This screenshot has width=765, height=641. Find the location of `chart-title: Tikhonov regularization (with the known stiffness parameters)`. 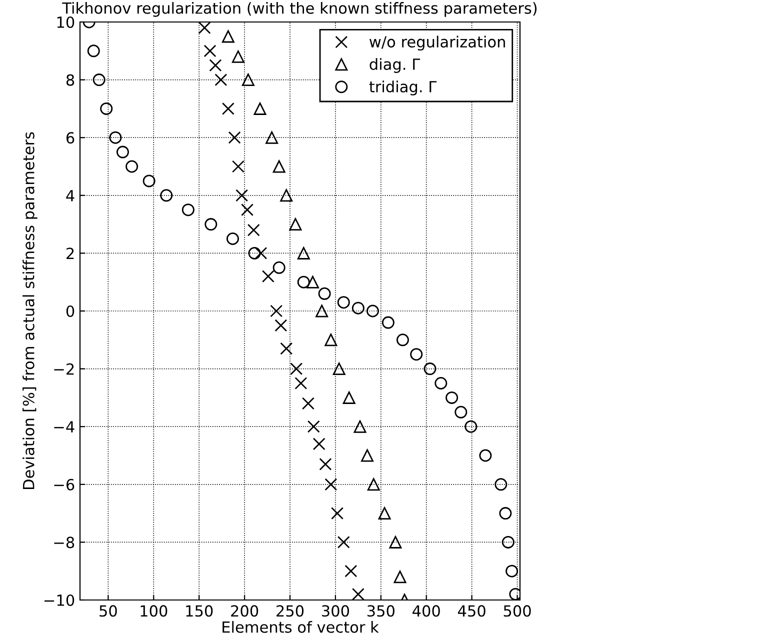

chart-title: Tikhonov regularization (with the known stiffness parameters) is located at coordinates (299, 9).